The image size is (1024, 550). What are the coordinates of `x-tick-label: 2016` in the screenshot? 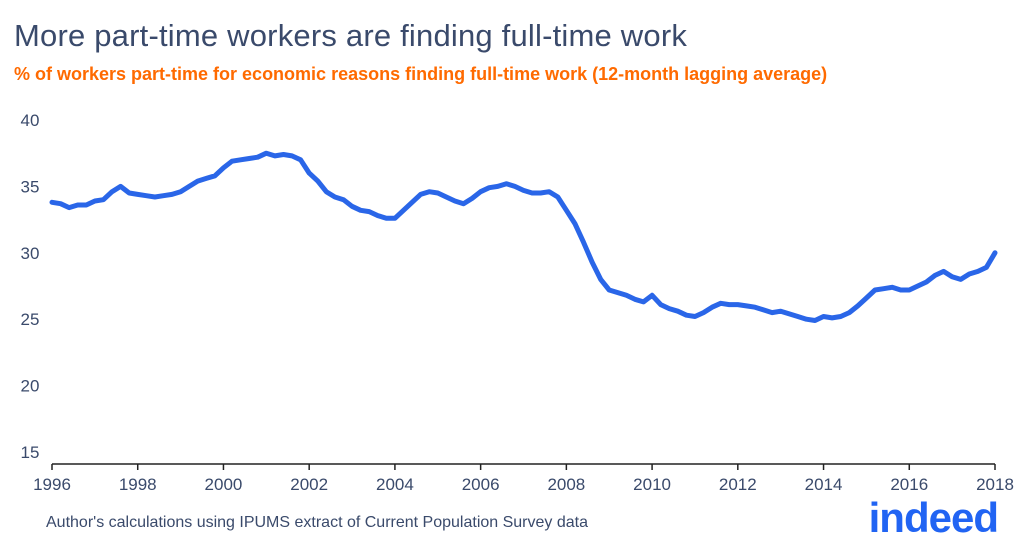 It's located at (909, 484).